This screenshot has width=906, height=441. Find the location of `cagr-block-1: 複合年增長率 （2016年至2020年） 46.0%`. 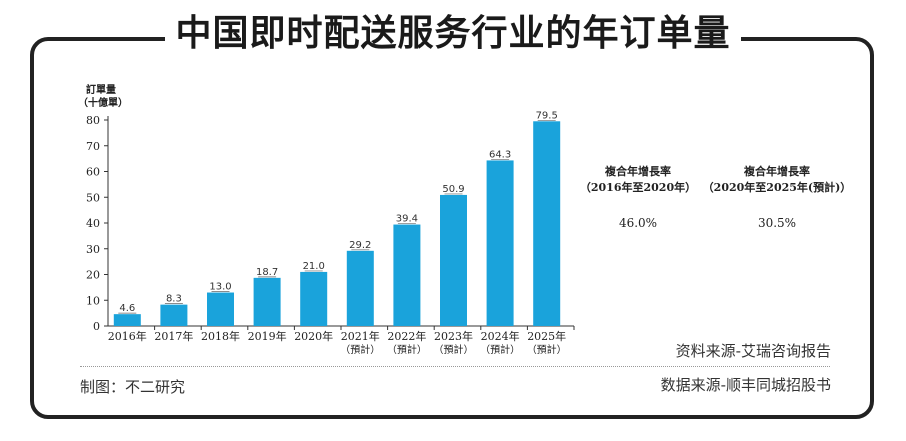

cagr-block-1: 複合年增長率 （2016年至2020年） 46.0% is located at coordinates (638, 197).